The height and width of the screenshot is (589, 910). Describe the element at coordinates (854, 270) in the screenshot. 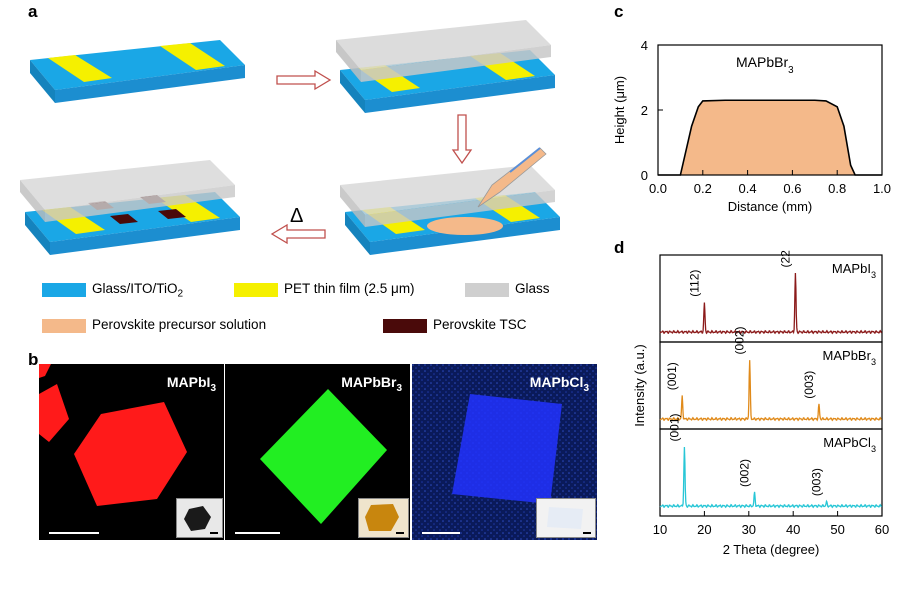

I see `series-label: MAPbI3` at that location.